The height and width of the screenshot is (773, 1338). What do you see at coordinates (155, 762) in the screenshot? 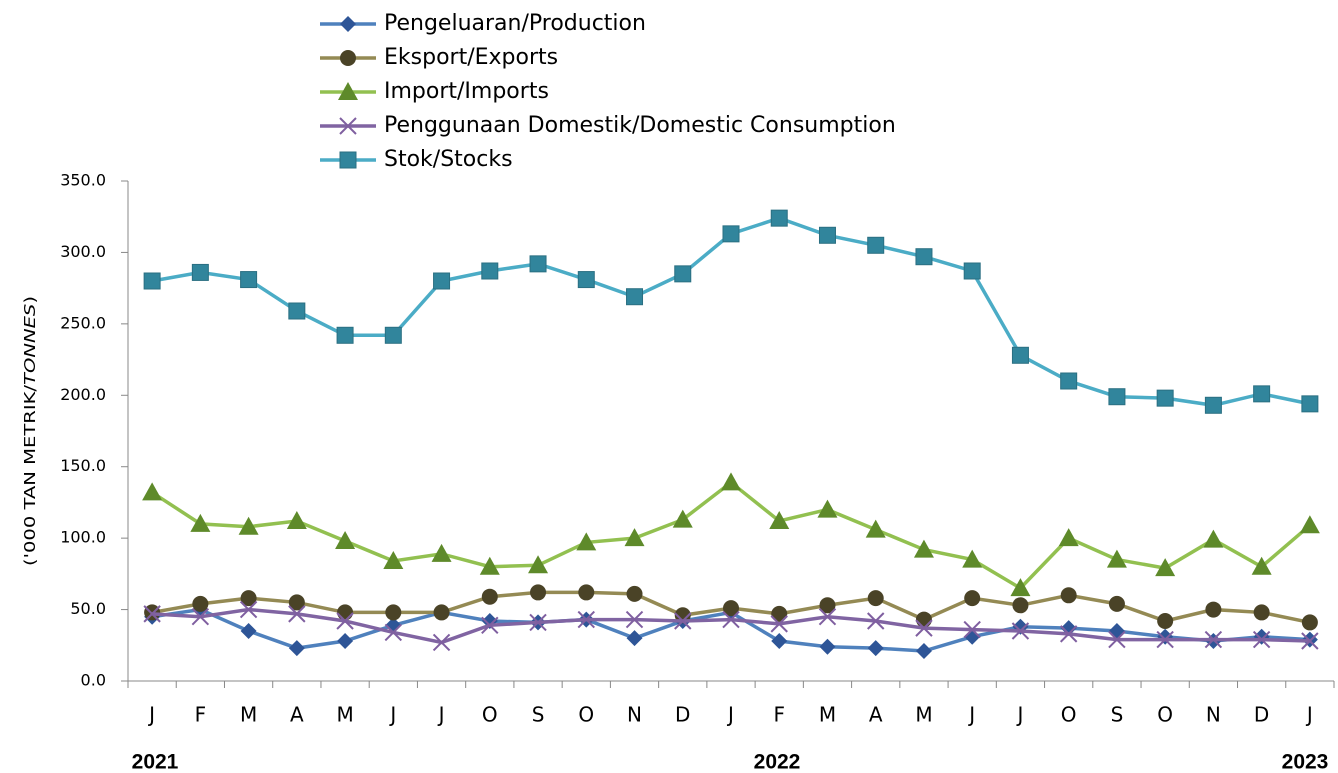
I see `year-label: 2021` at bounding box center [155, 762].